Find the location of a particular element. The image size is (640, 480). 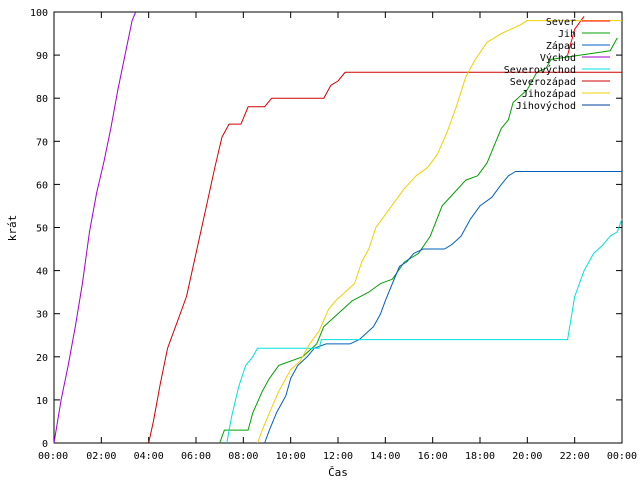

x-tick-label: 08:00 is located at coordinates (243, 456).